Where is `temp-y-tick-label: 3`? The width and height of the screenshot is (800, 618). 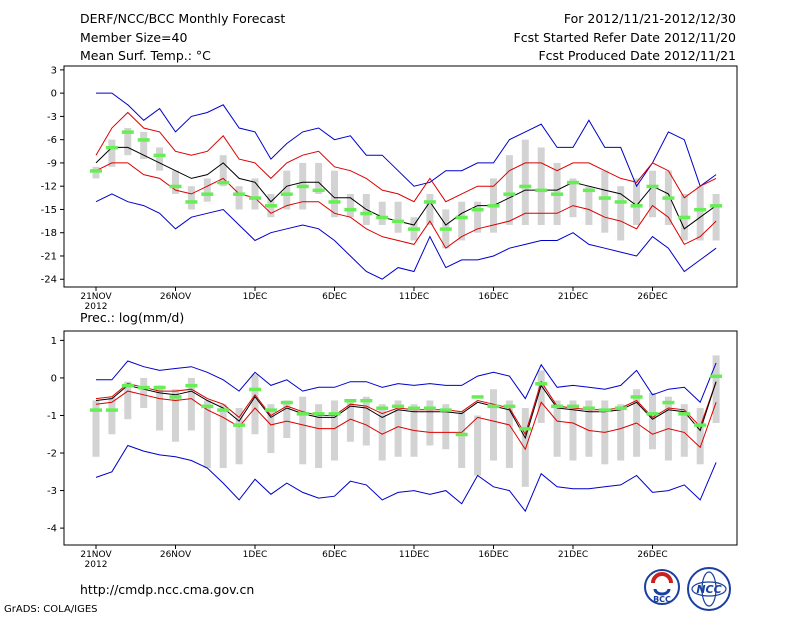
temp-y-tick-label: 3 is located at coordinates (54, 70).